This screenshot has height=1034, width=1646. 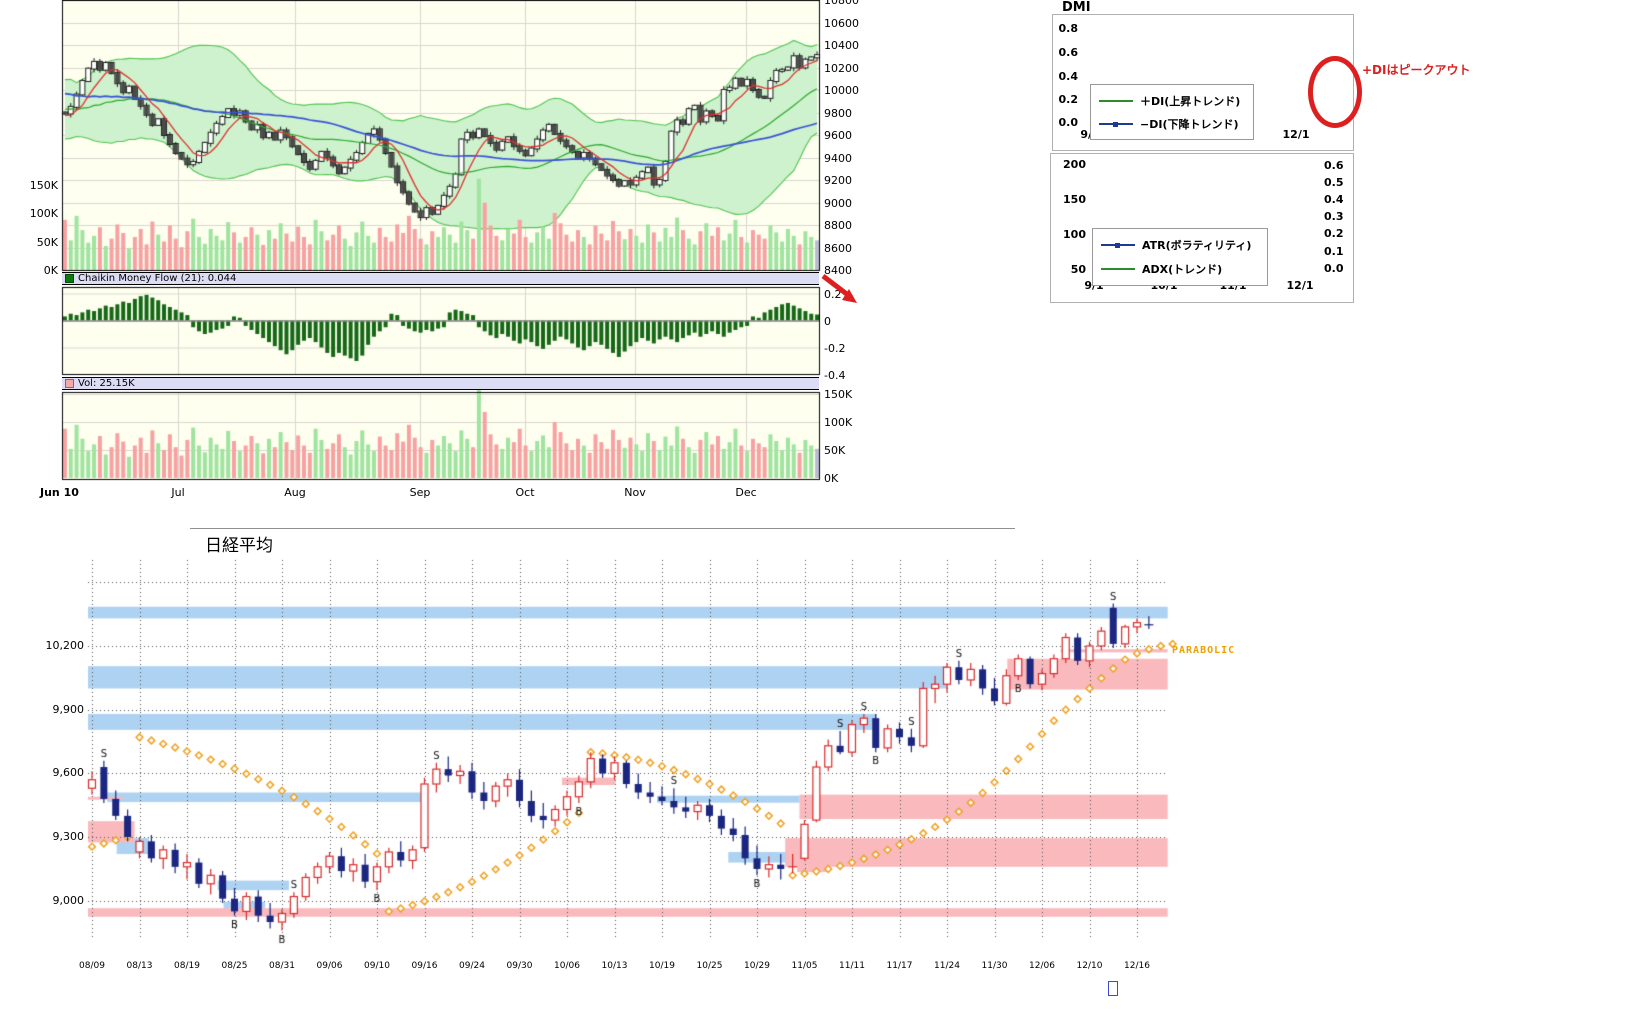 What do you see at coordinates (635, 492) in the screenshot?
I see `axis-label: Nov` at bounding box center [635, 492].